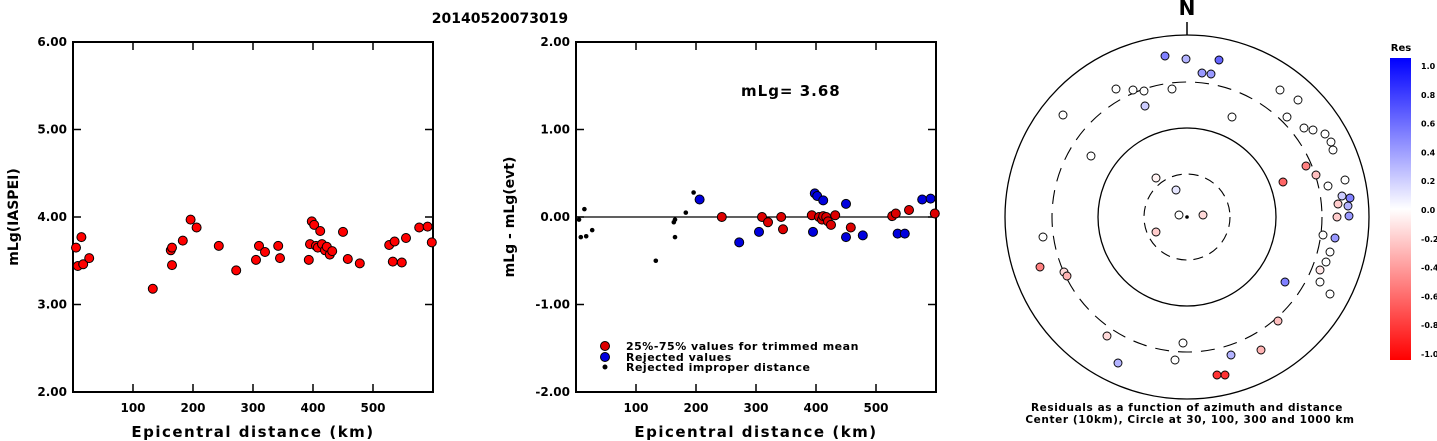 This screenshot has width=1437, height=441. What do you see at coordinates (555, 130) in the screenshot?
I see `middle-ytick-label: 1.00` at bounding box center [555, 130].